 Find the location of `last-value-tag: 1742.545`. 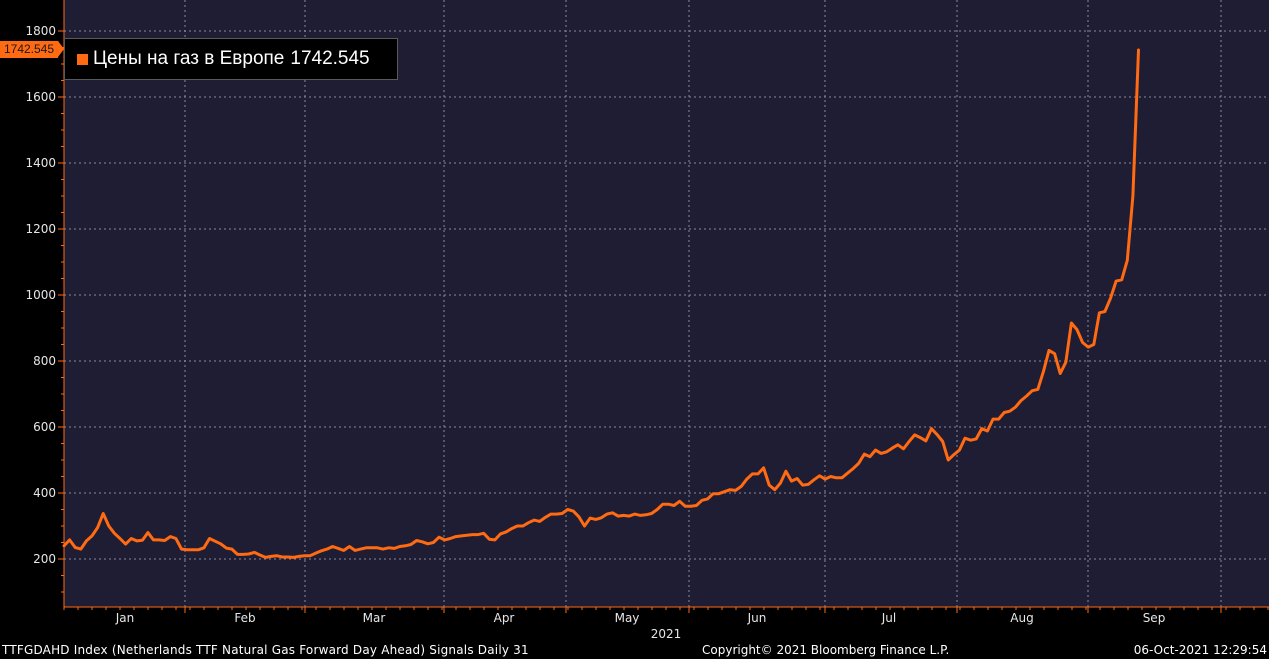

last-value-tag: 1742.545 is located at coordinates (32, 49).